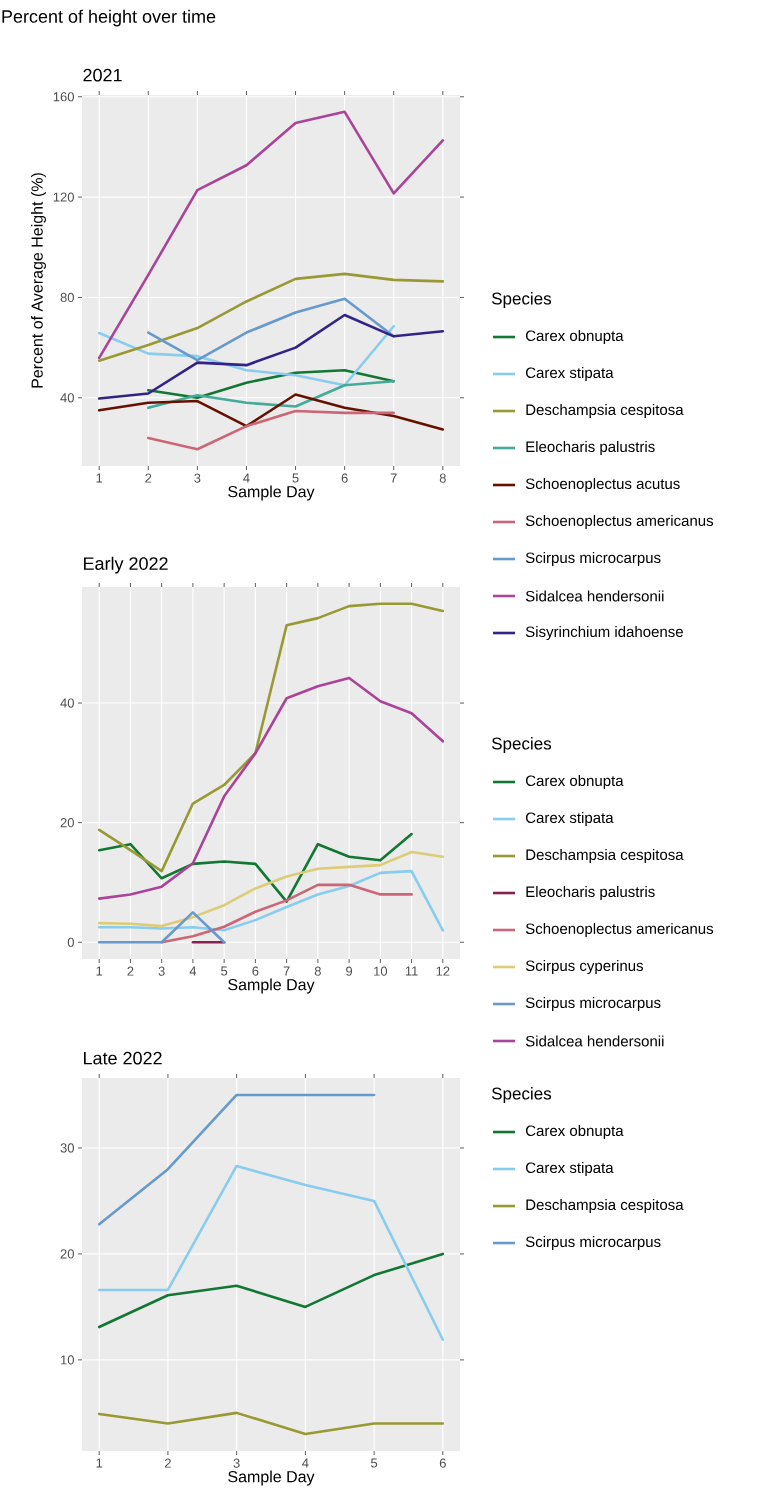 The height and width of the screenshot is (1511, 782). I want to click on chart-title: Late 2022, so click(123, 1058).